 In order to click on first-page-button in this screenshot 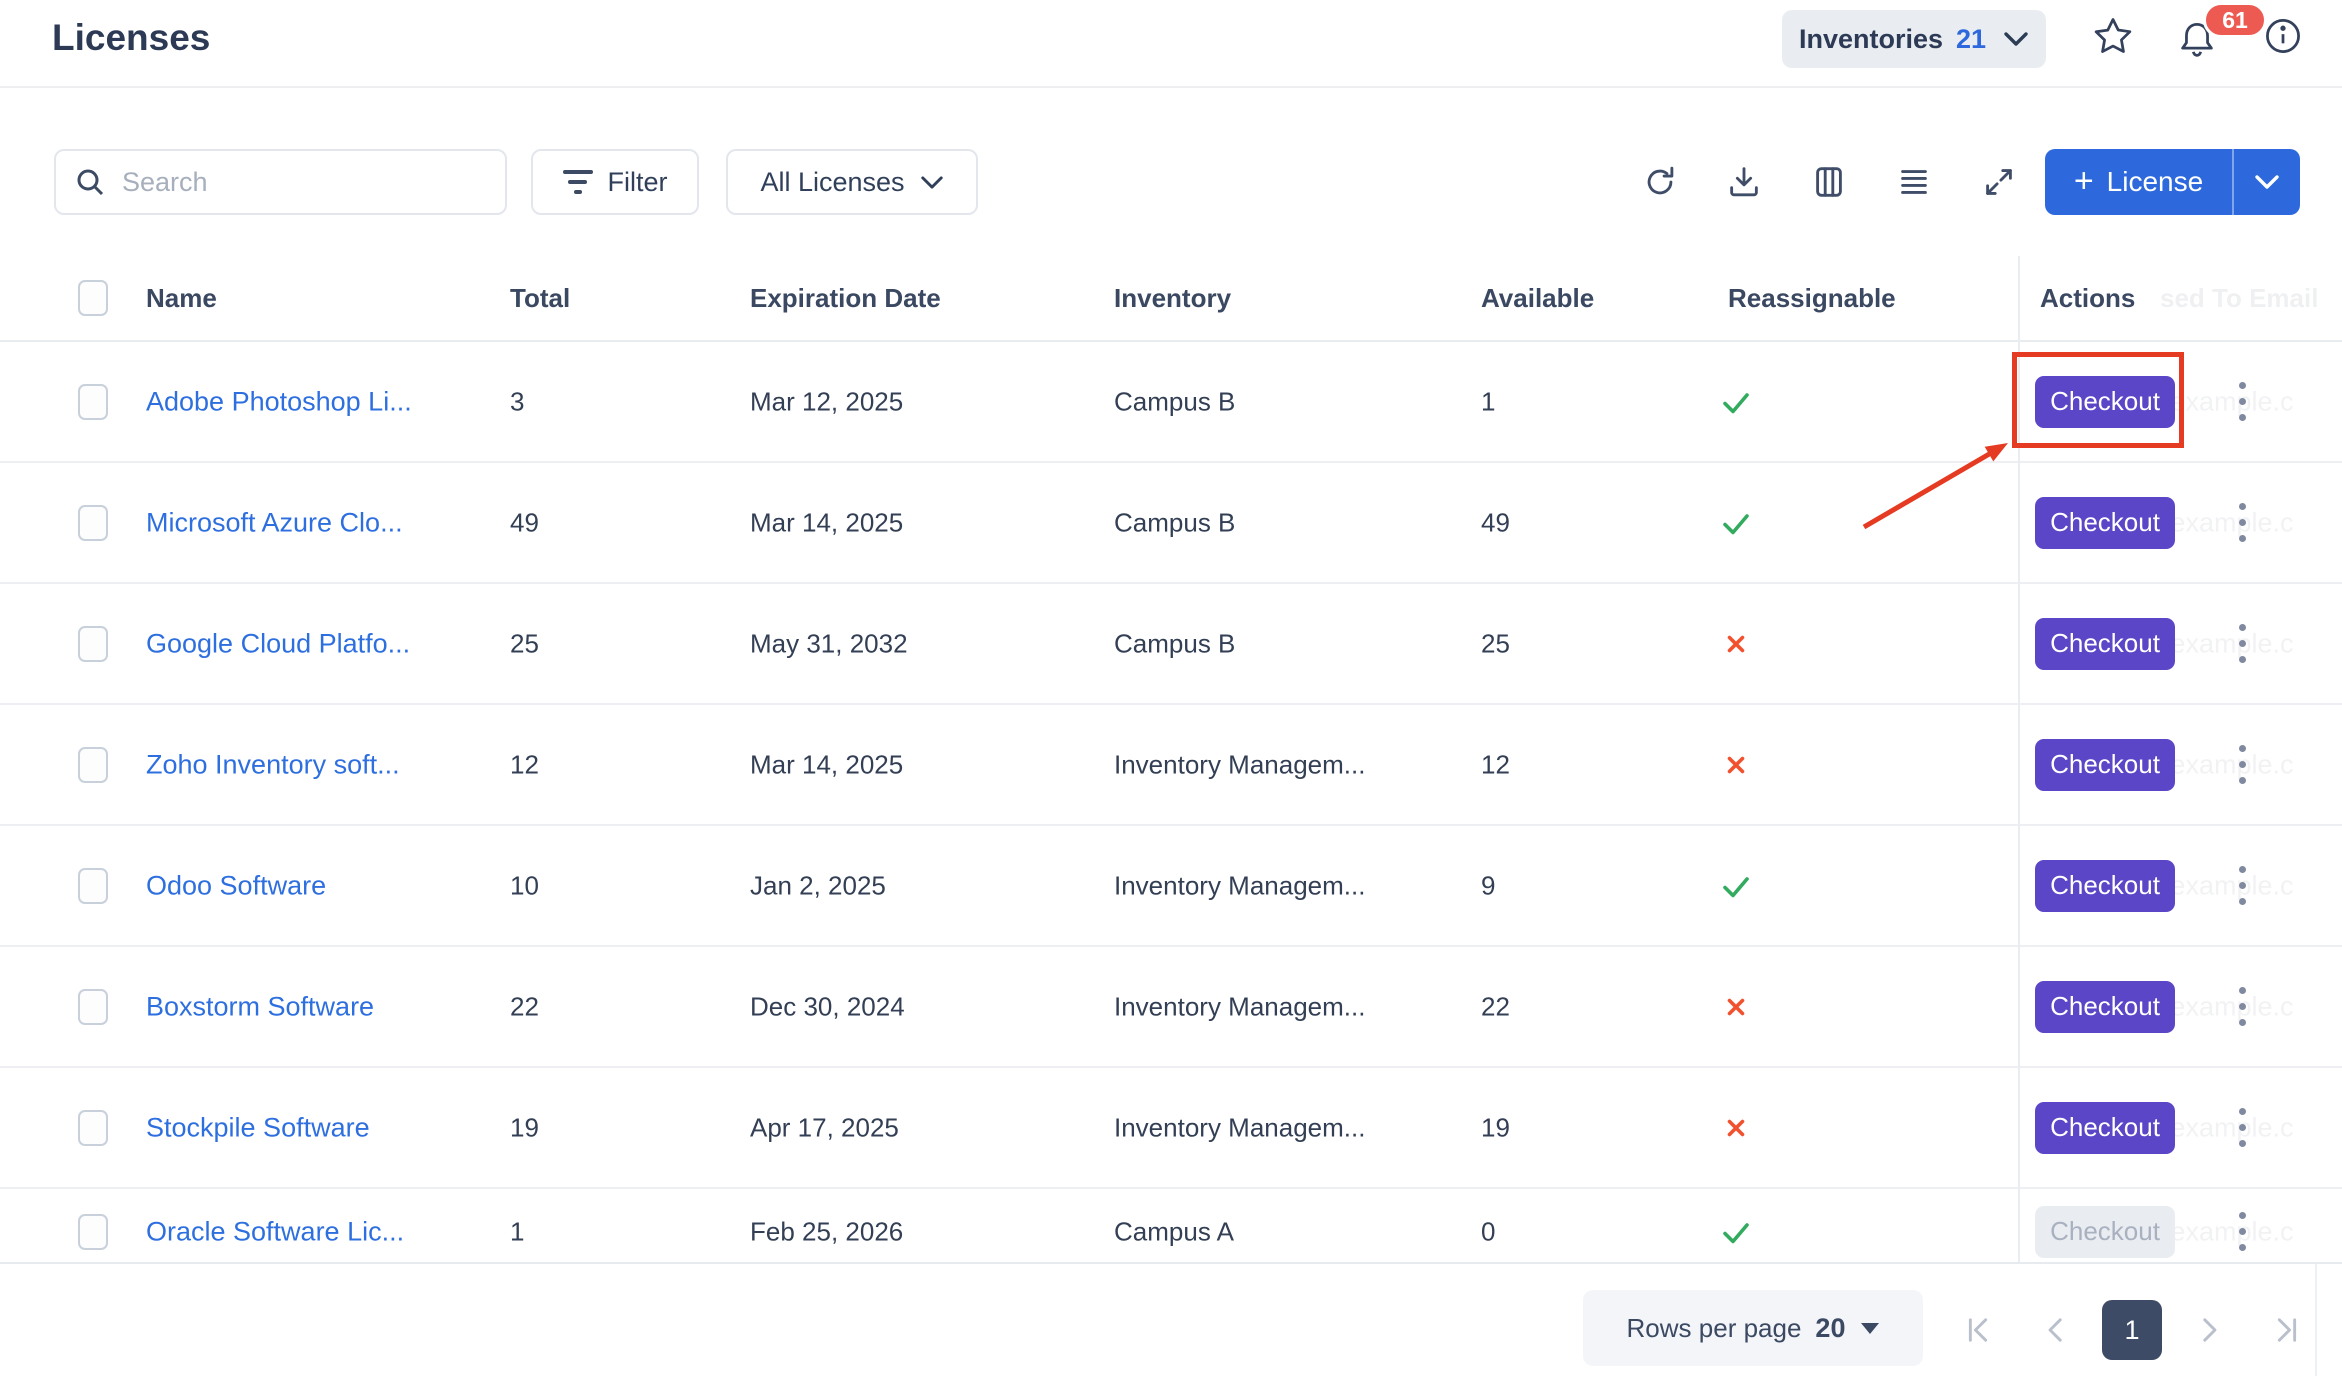, I will do `click(1978, 1330)`.